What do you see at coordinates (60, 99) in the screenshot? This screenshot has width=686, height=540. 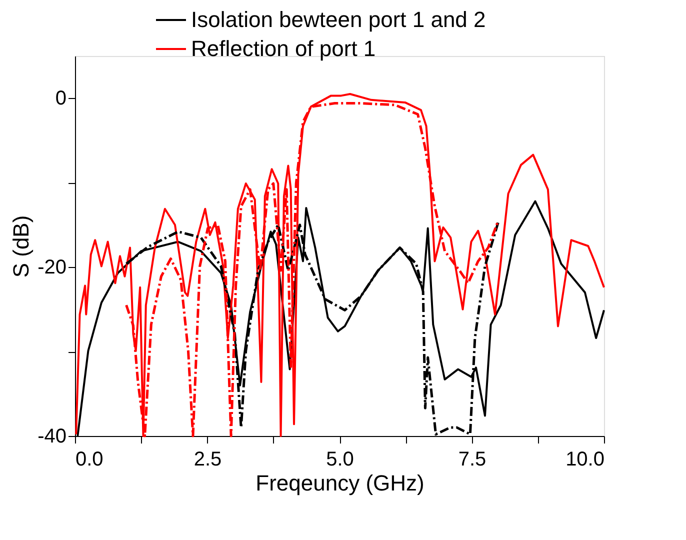 I see `y-tick-label: 0` at bounding box center [60, 99].